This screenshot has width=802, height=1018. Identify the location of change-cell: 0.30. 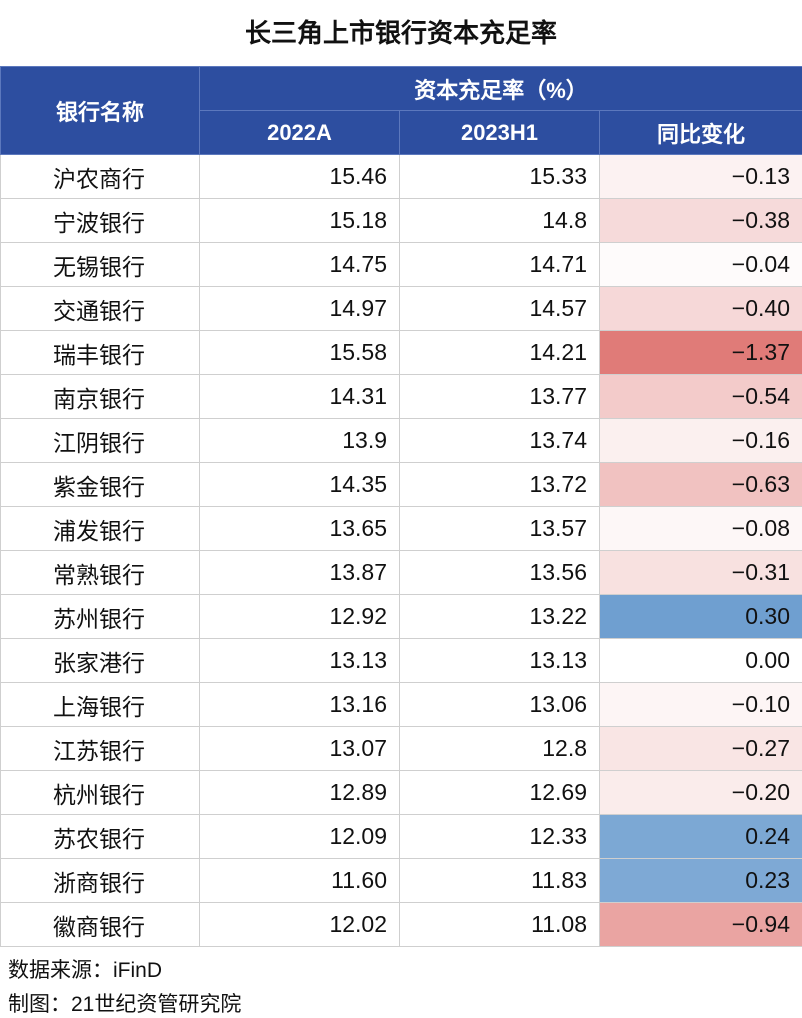
(701, 617).